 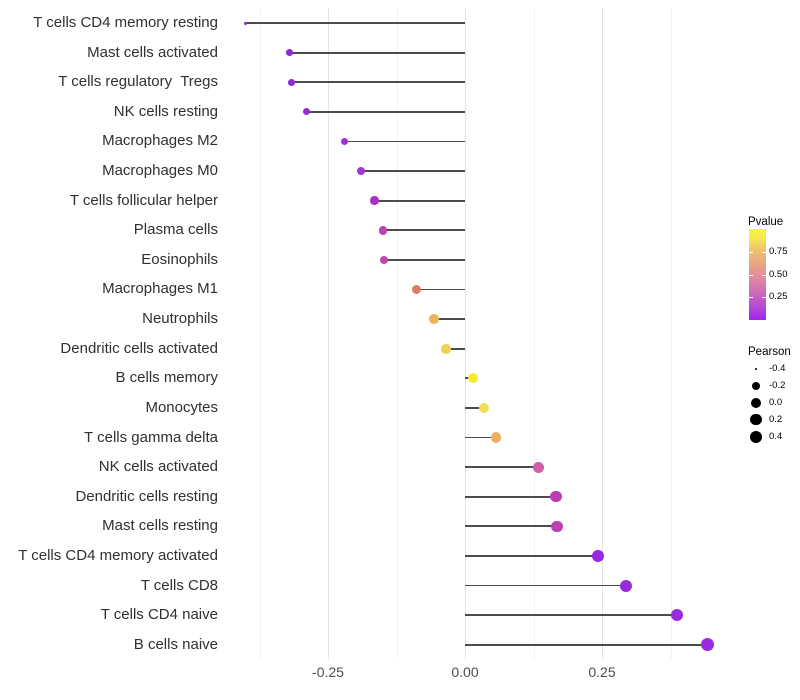 I want to click on pearson-size-label: -0.4, so click(x=777, y=368).